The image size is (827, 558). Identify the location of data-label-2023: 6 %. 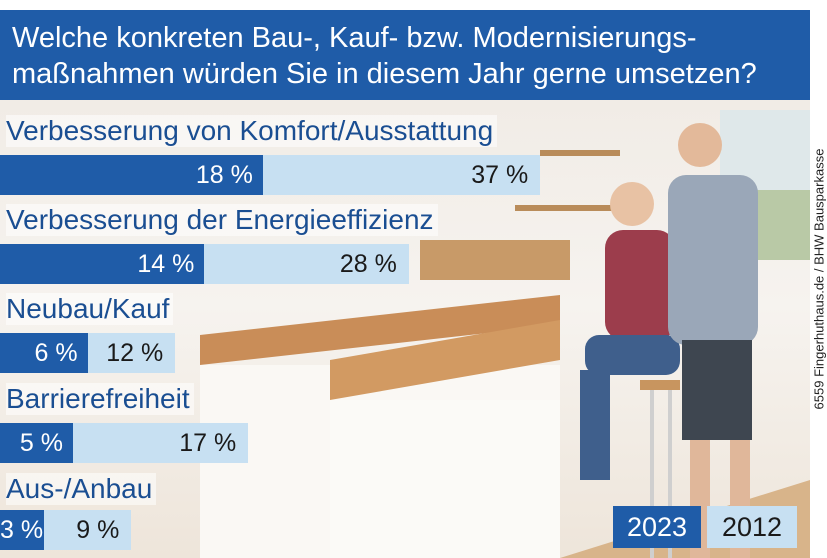
(56, 353).